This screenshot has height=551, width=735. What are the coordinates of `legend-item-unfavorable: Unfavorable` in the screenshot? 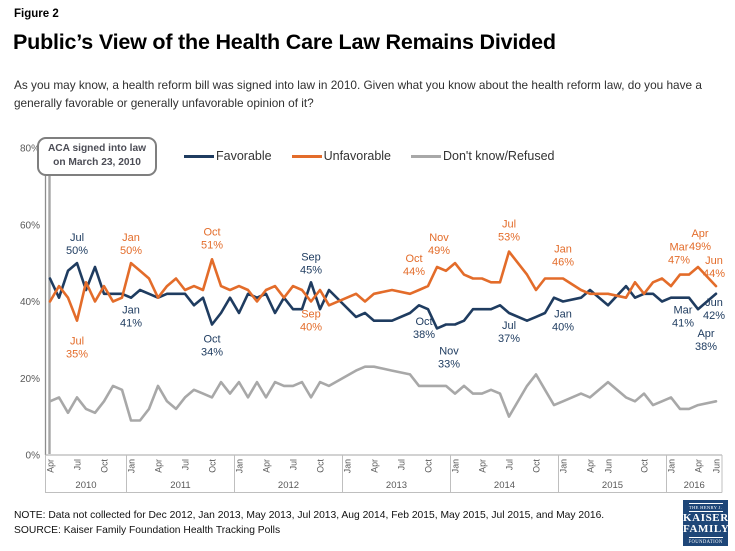 It's located at (341, 156).